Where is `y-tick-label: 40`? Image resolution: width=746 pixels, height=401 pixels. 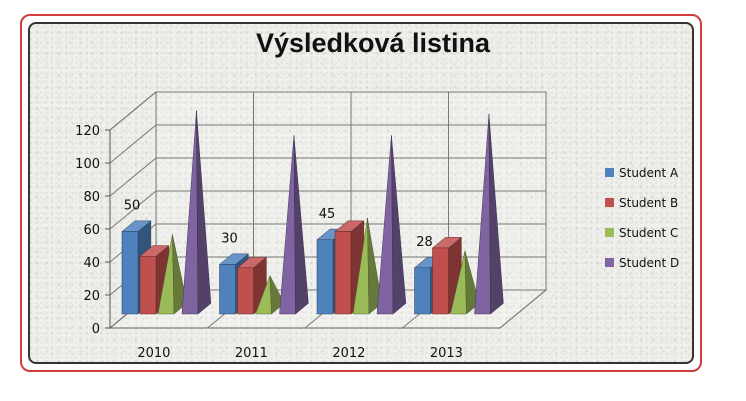
y-tick-label: 40 is located at coordinates (91, 263).